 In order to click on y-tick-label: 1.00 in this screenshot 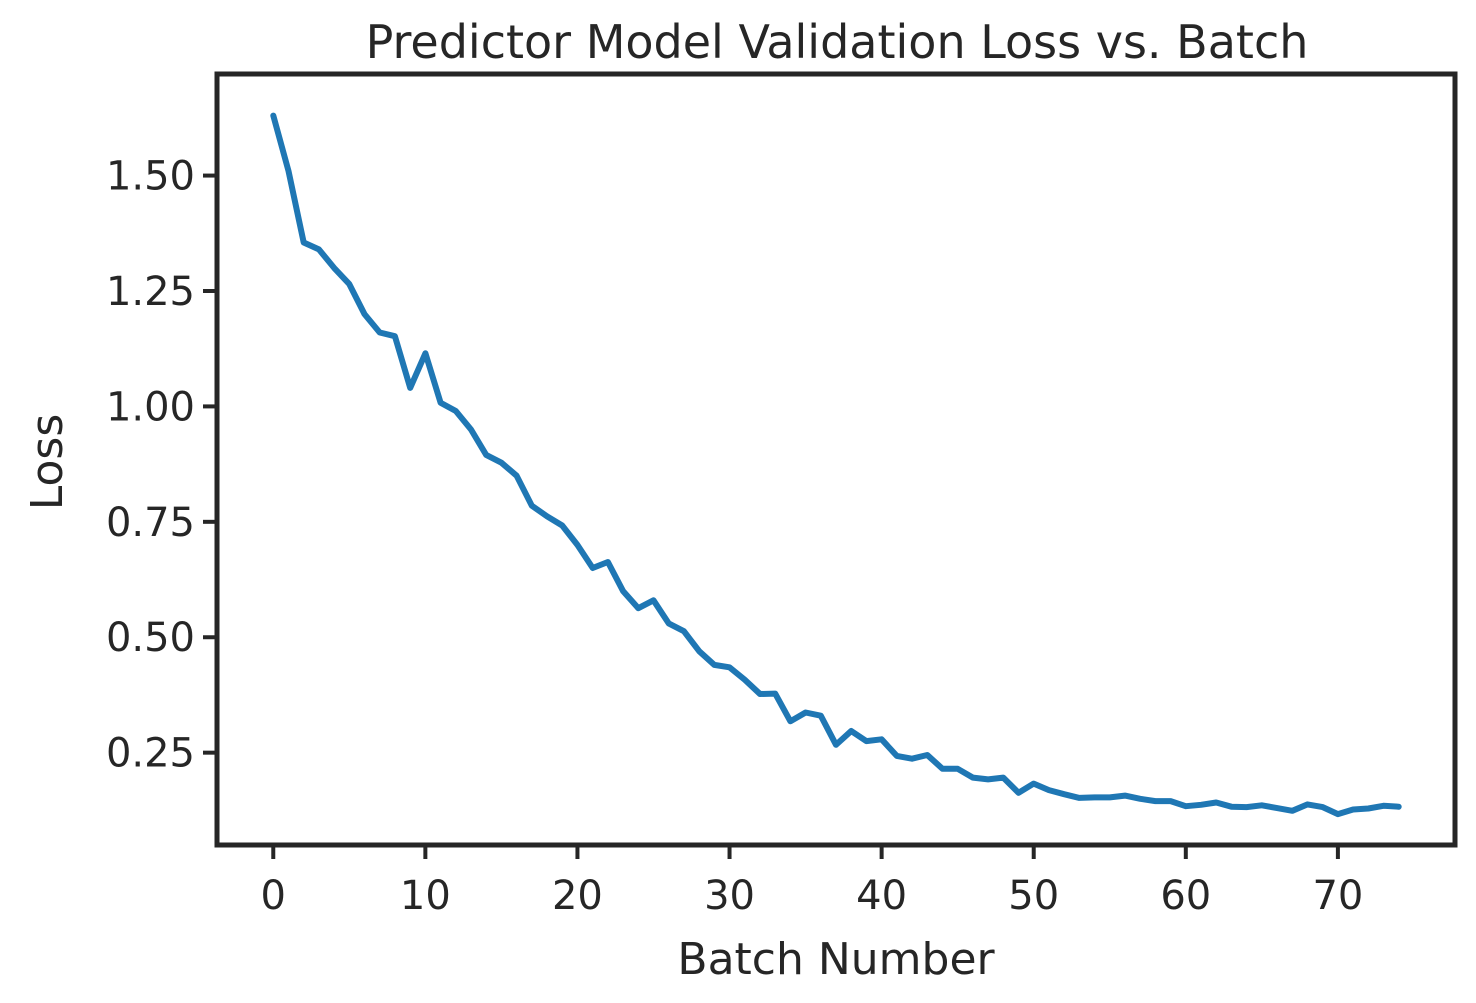, I will do `click(150, 407)`.